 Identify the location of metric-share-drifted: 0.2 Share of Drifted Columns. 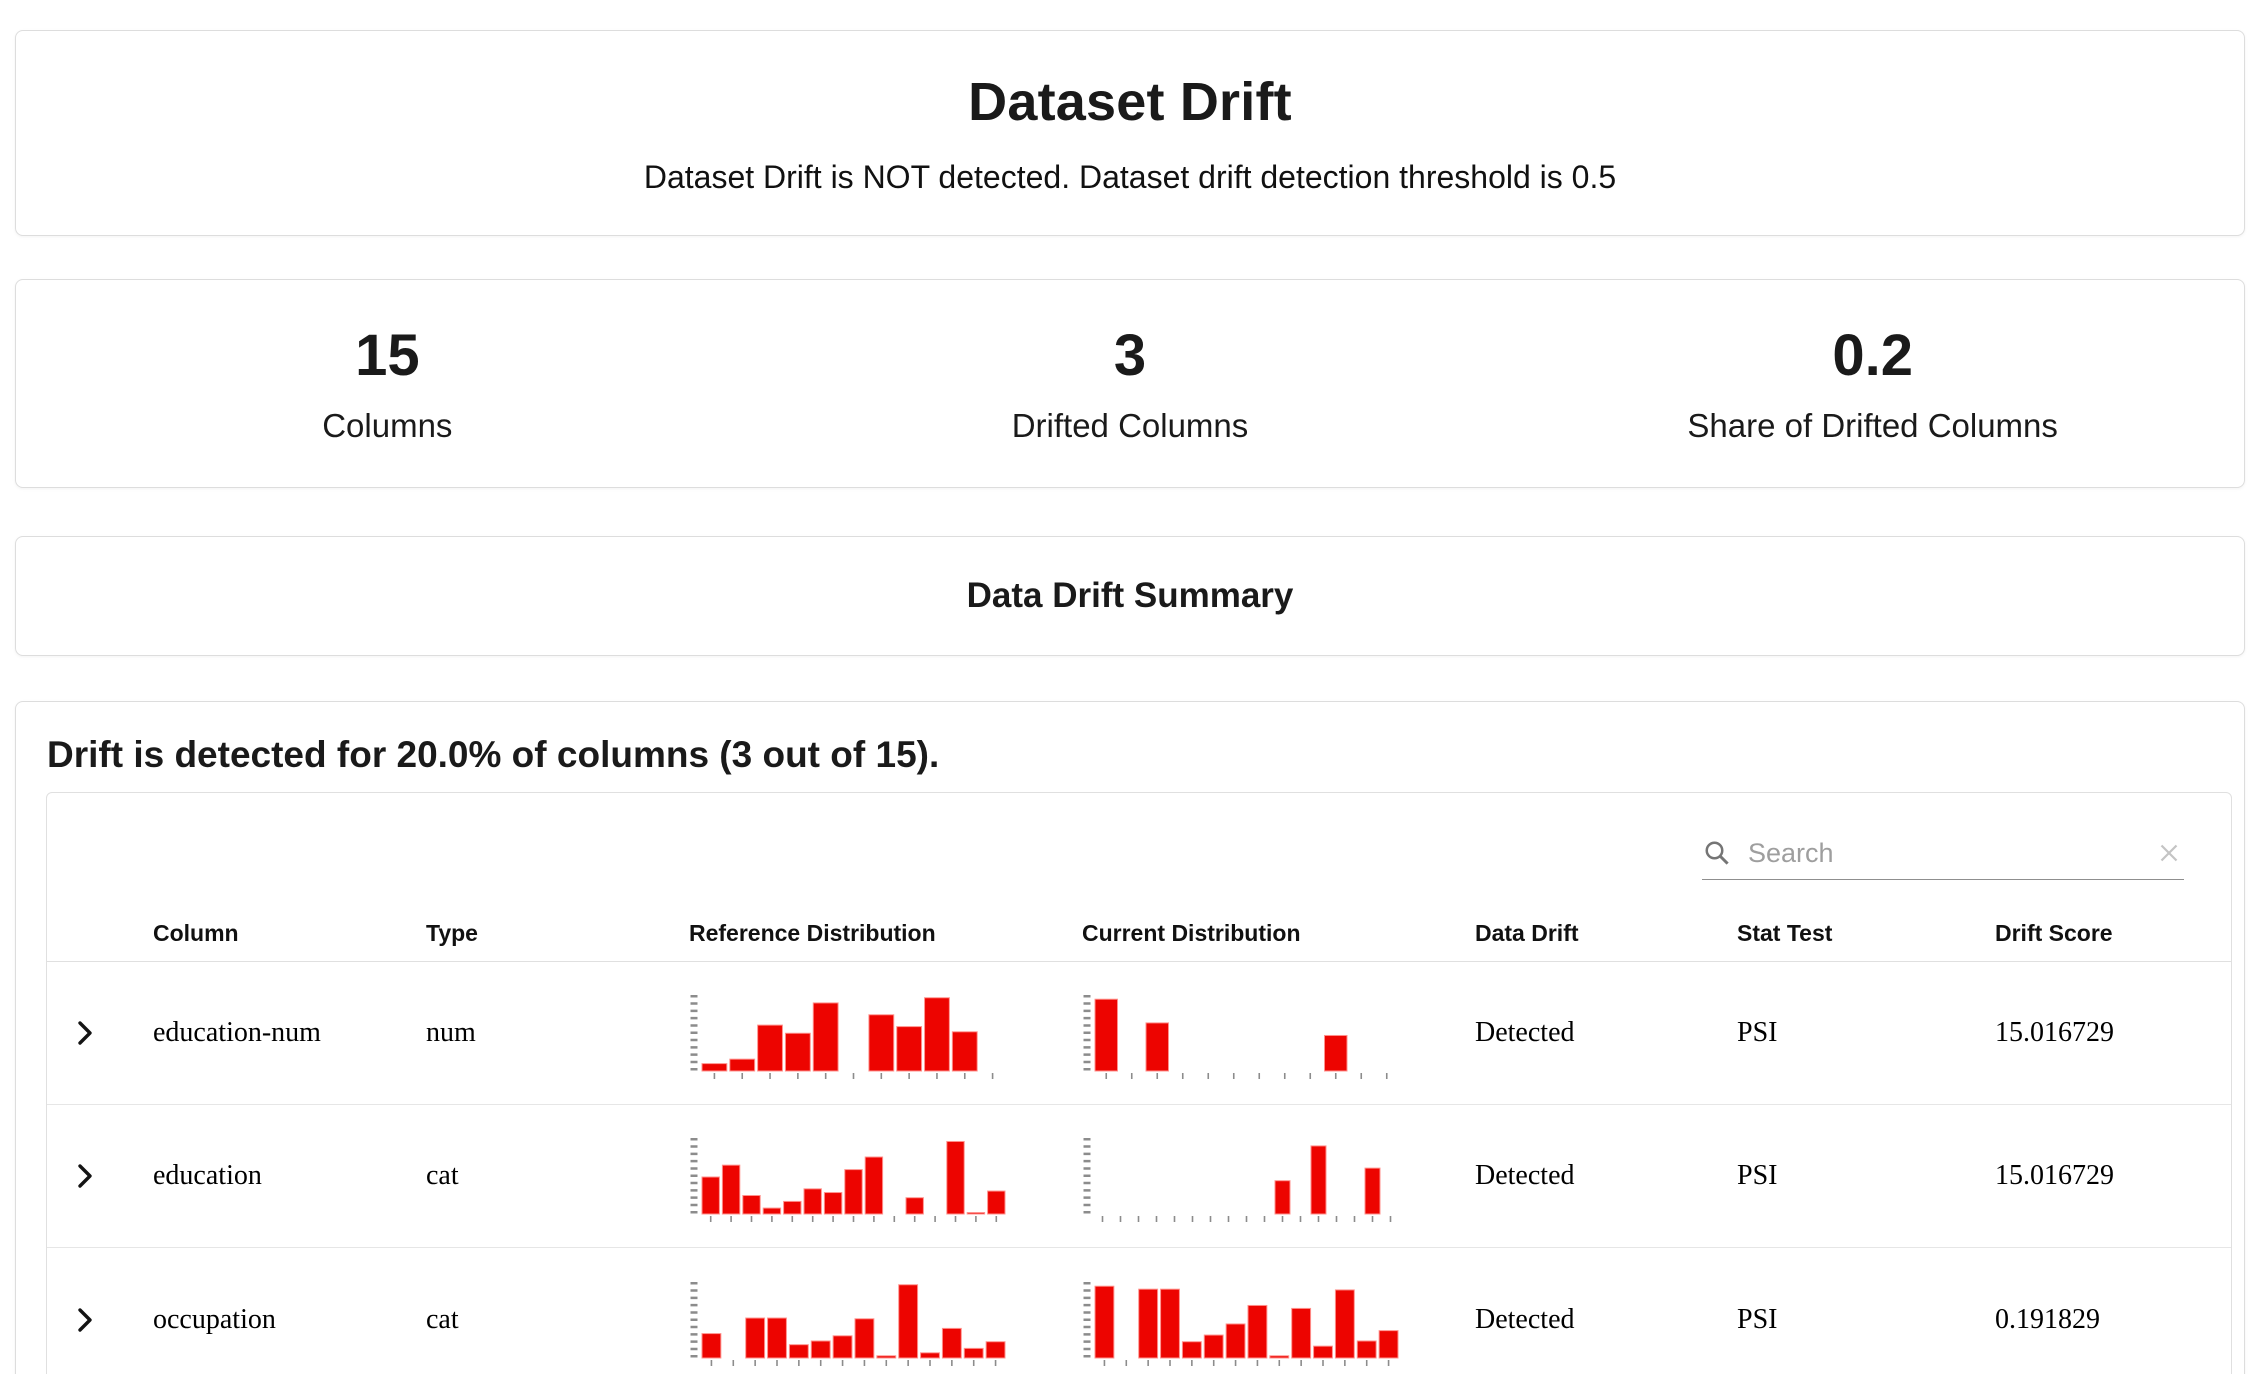
(1872, 383).